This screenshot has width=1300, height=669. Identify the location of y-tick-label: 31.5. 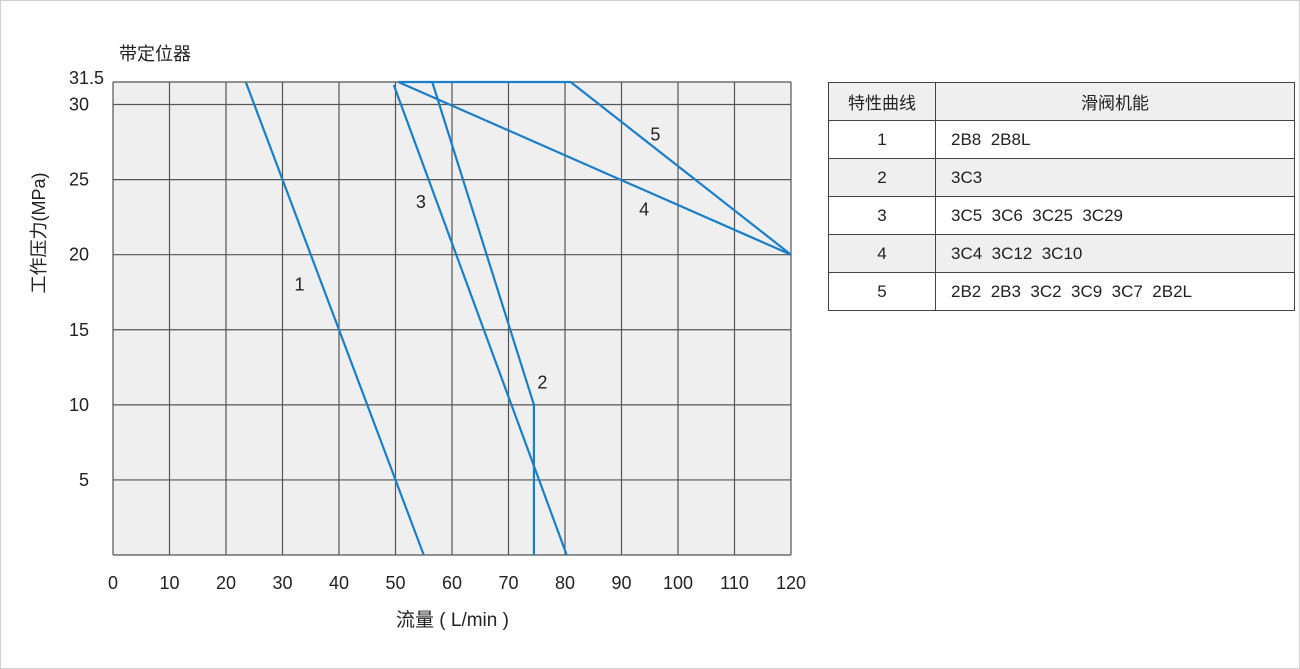
(86, 78).